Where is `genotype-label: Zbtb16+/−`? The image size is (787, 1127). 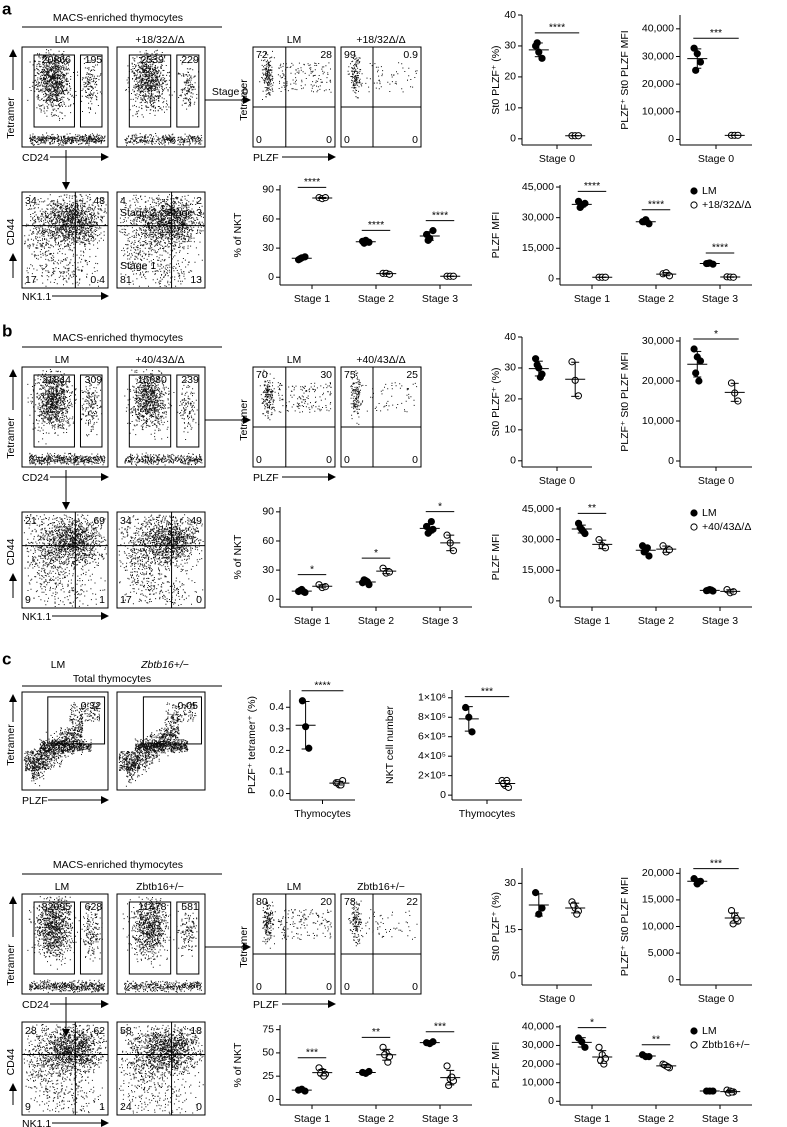 genotype-label: Zbtb16+/− is located at coordinates (160, 887).